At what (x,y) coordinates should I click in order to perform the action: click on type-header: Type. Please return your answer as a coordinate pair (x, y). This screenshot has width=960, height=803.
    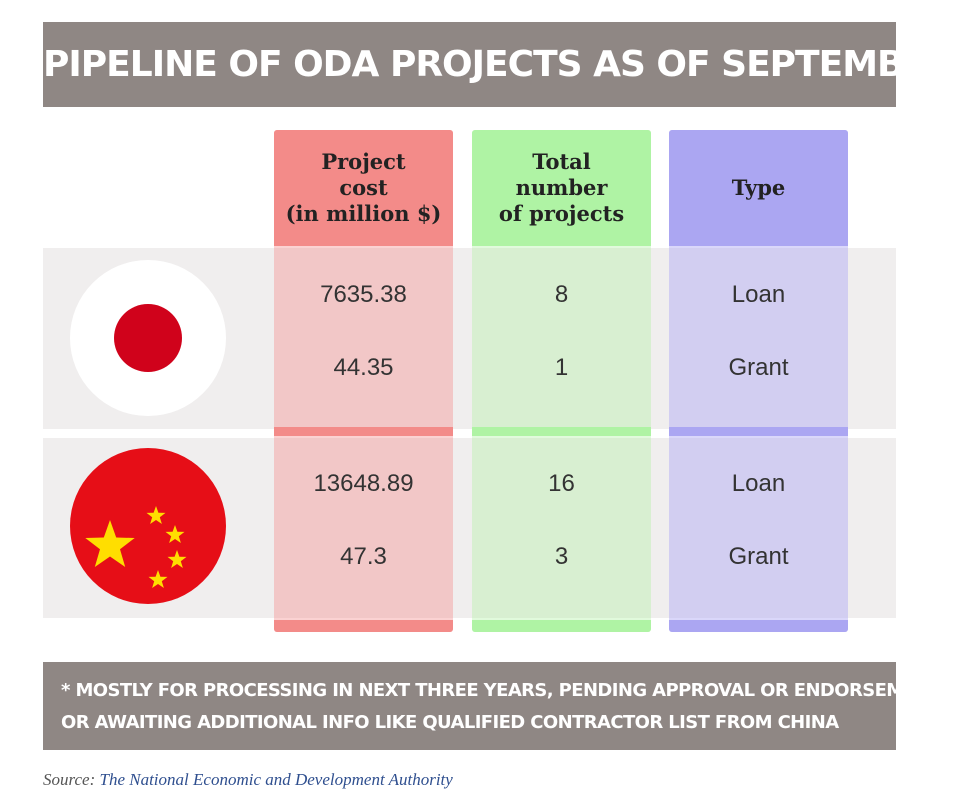
    Looking at the image, I should click on (758, 188).